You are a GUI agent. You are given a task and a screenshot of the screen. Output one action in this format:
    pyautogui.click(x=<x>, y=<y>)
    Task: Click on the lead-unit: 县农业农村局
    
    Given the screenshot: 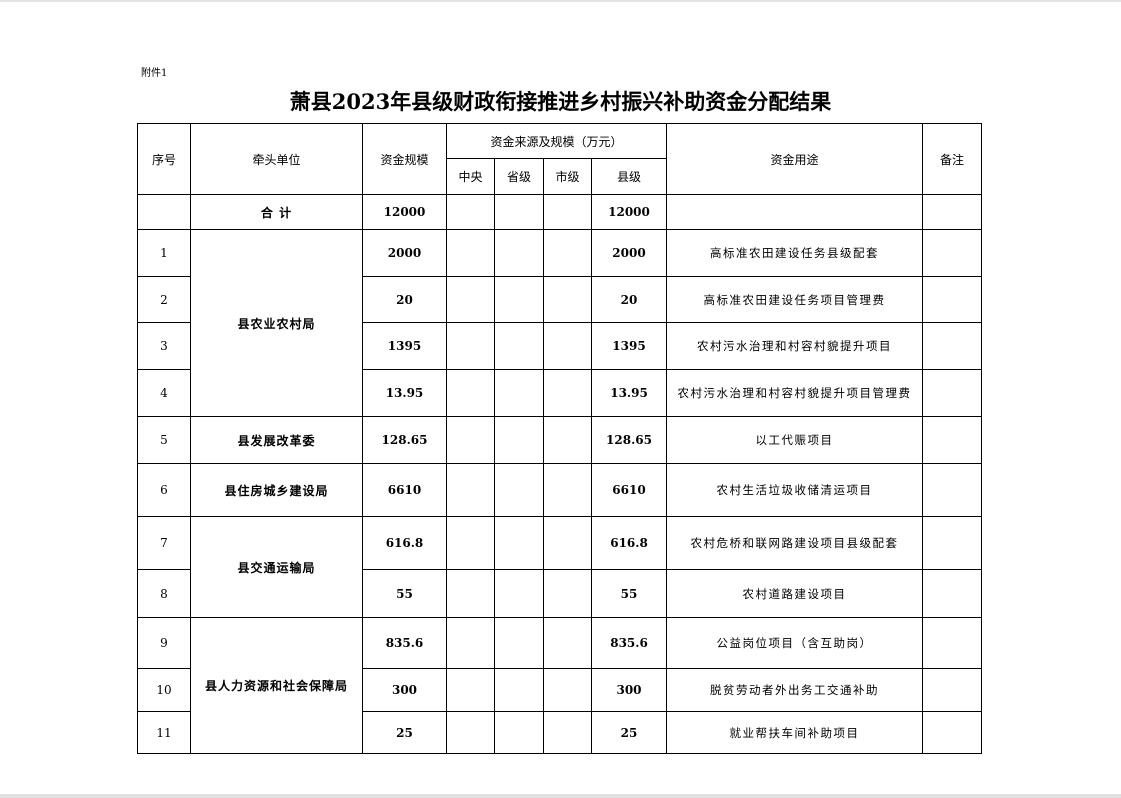 What is the action you would take?
    pyautogui.click(x=276, y=323)
    